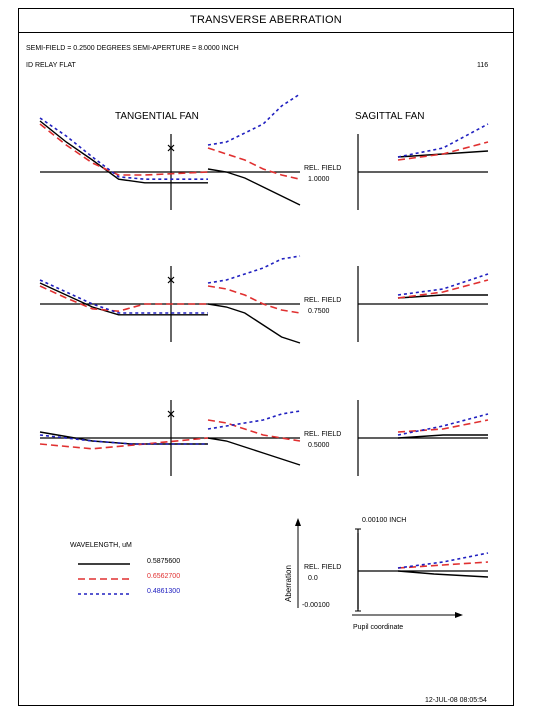 The width and height of the screenshot is (534, 715). I want to click on legend-label-2: 0.6562700, so click(164, 576).